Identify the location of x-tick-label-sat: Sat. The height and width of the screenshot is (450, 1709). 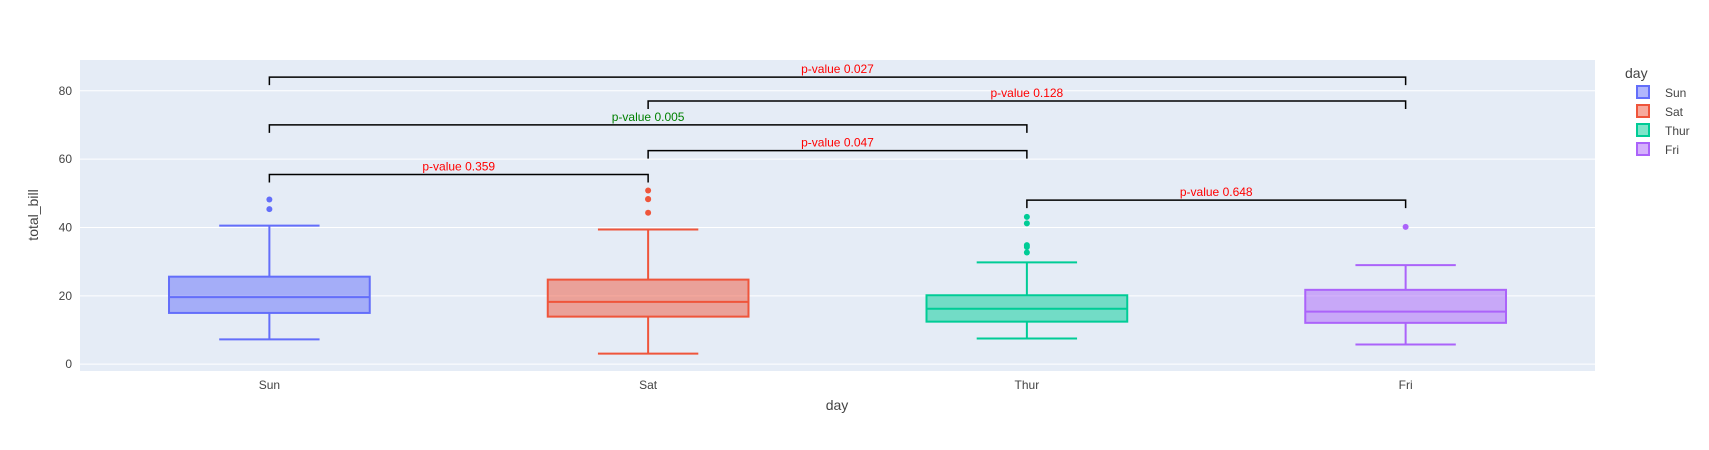
(648, 385).